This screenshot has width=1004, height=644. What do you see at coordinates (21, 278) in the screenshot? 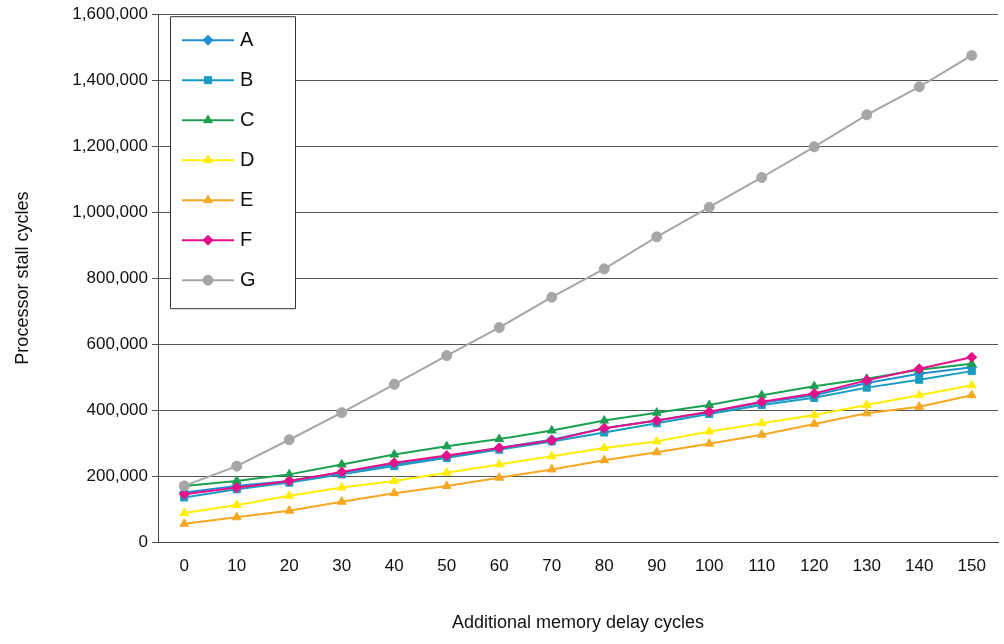
I see `y-axis-title: Processor stall cycles` at bounding box center [21, 278].